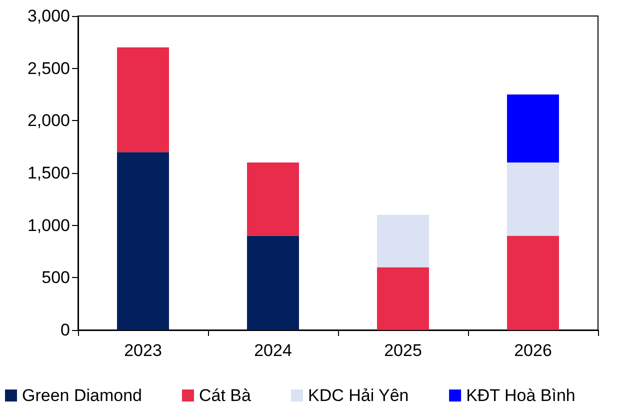  I want to click on legend-label: Green Diamond, so click(82, 395).